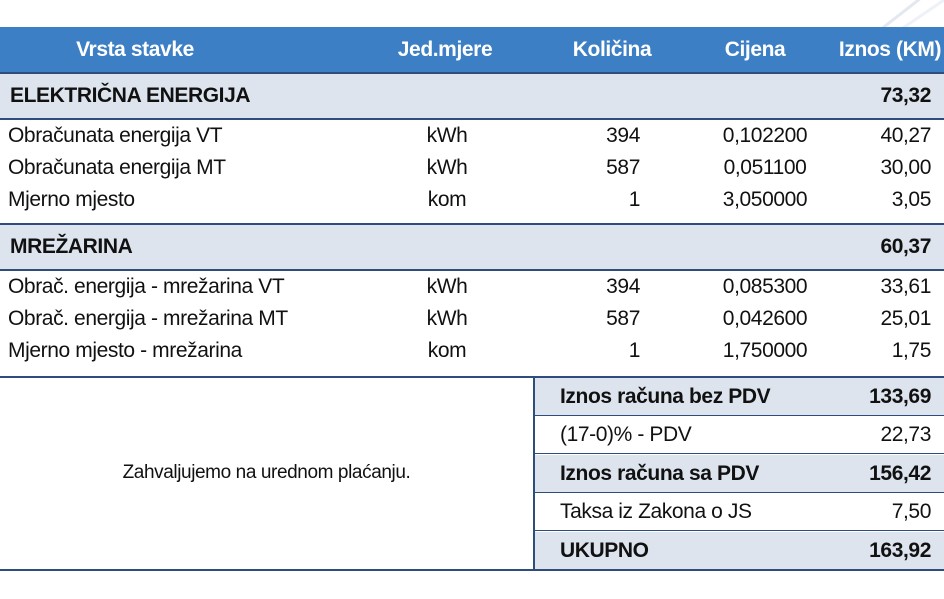  Describe the element at coordinates (612, 49) in the screenshot. I see `column-header: Količina` at that location.